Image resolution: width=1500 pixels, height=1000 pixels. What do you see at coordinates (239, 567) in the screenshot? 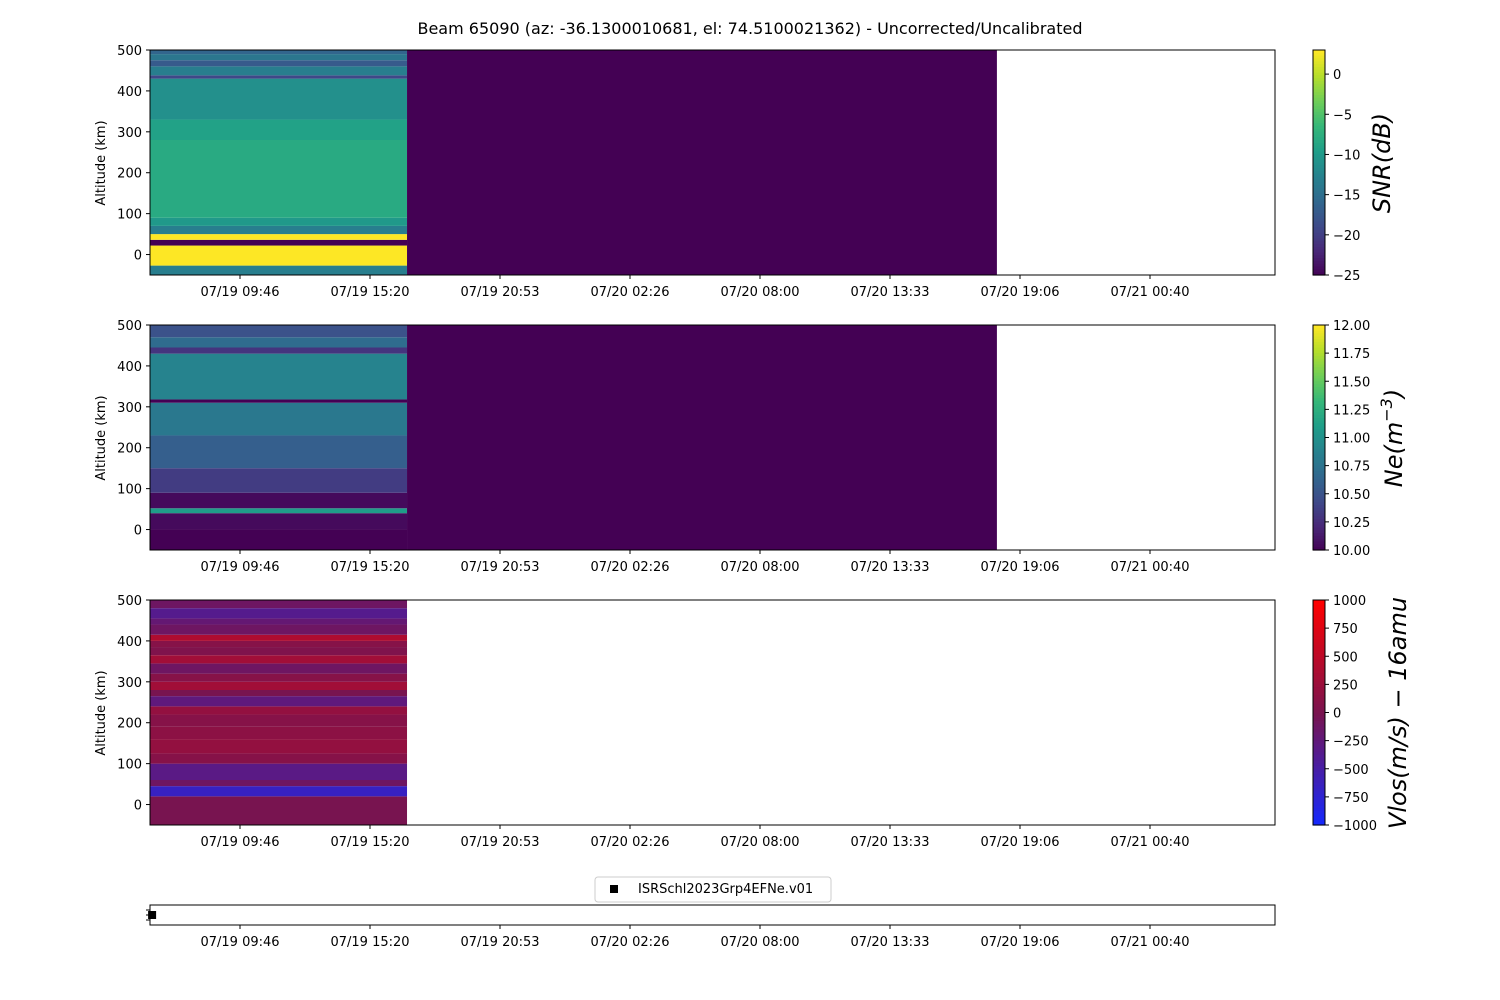
I see `x-tick-label: 07/19 09:46` at bounding box center [239, 567].